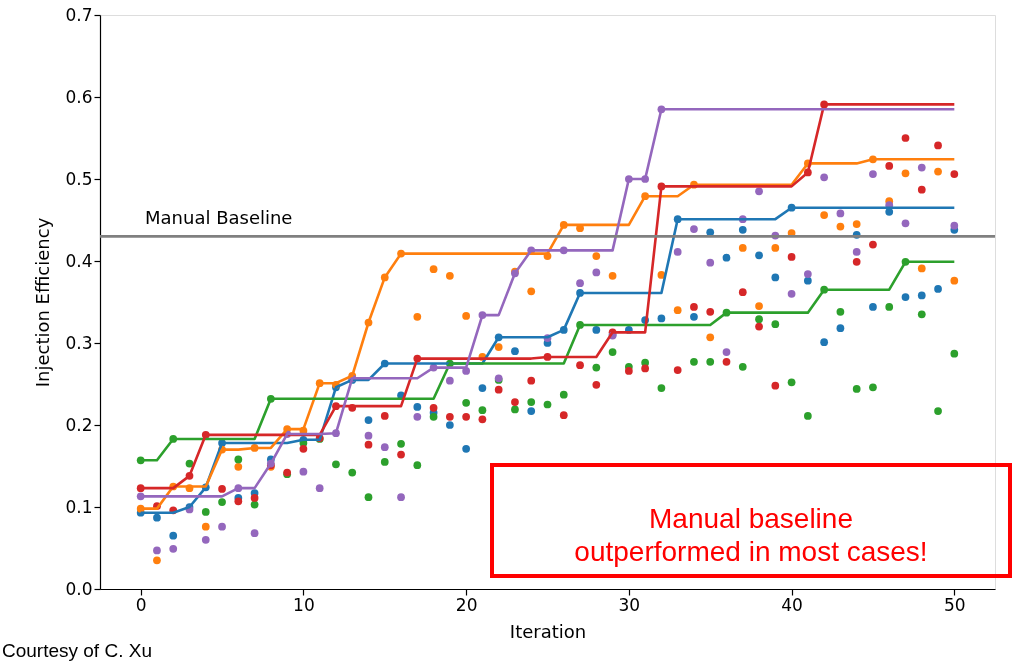 The image size is (1015, 662). What do you see at coordinates (79, 506) in the screenshot?
I see `y-tick-label: 0.1` at bounding box center [79, 506].